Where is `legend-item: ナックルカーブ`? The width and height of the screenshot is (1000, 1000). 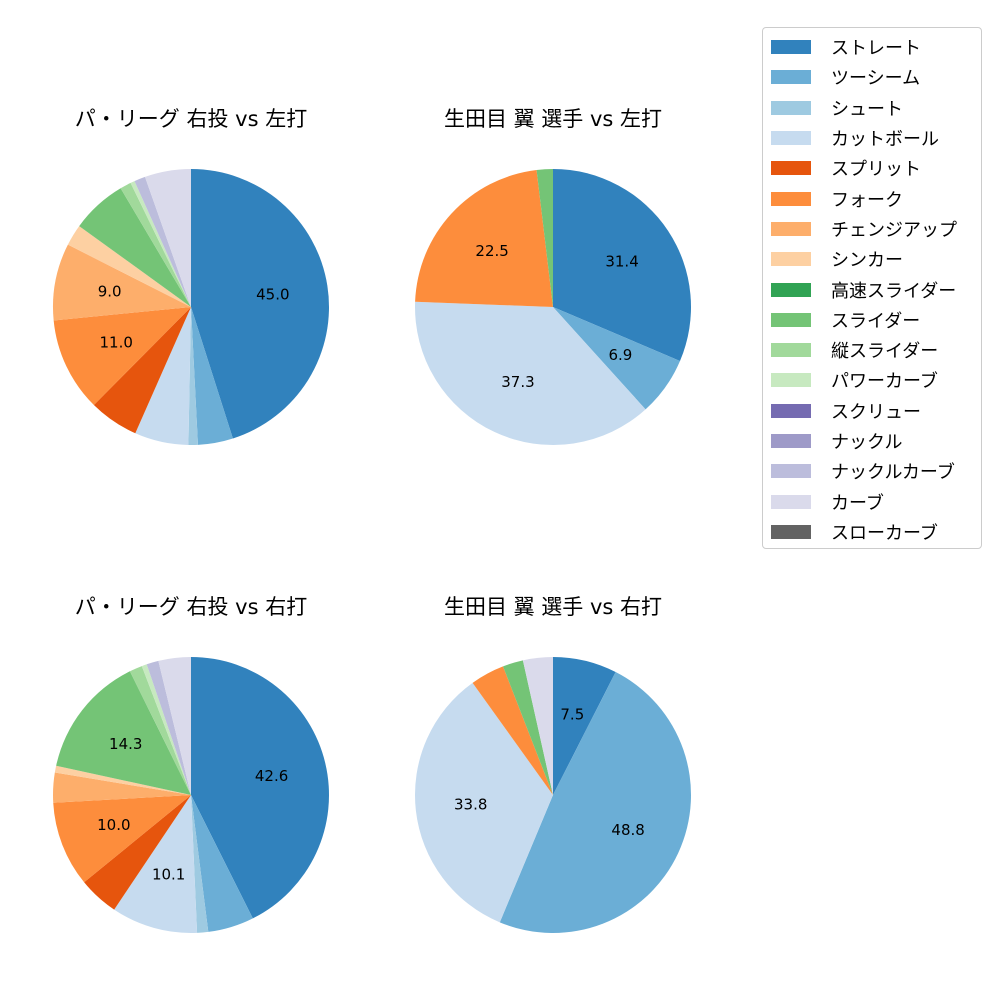 legend-item: ナックルカーブ is located at coordinates (872, 471).